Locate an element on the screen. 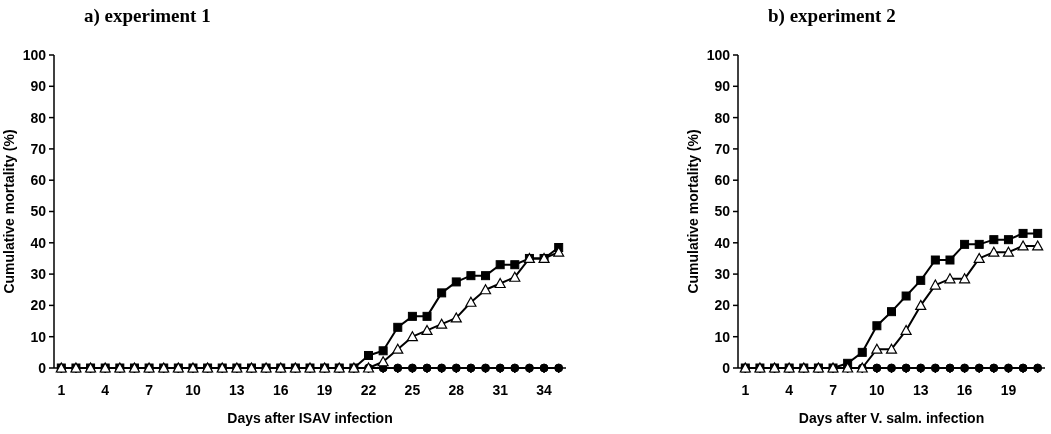  x-tick-label: 34 is located at coordinates (544, 390).